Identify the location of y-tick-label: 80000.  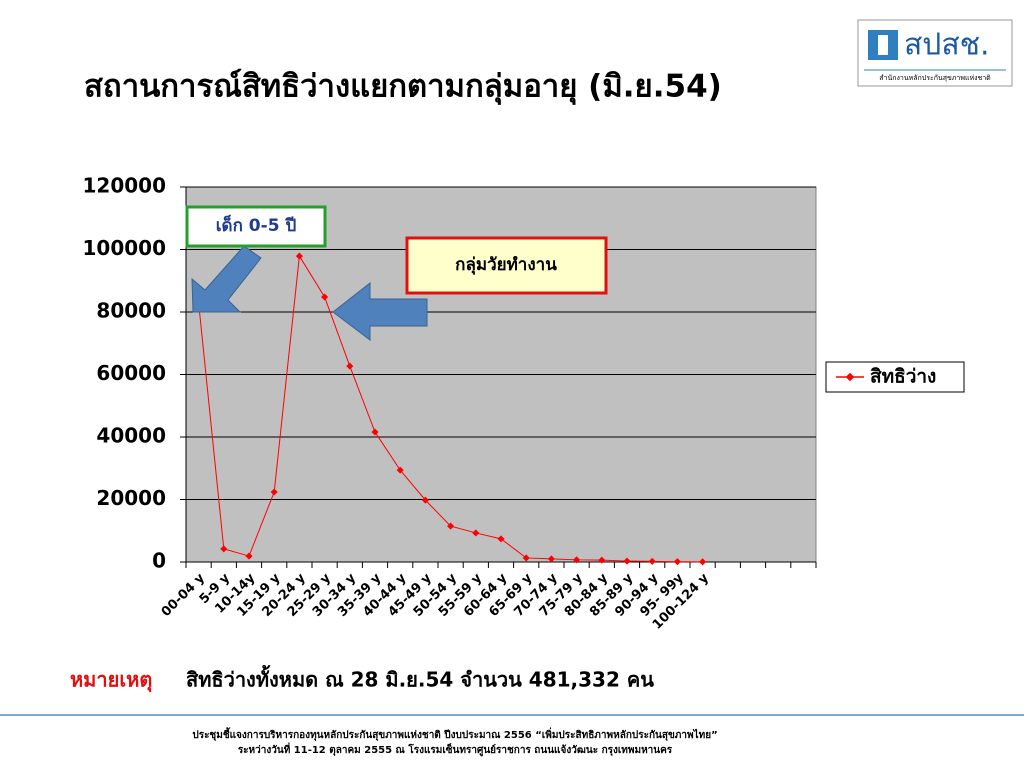
(131, 311).